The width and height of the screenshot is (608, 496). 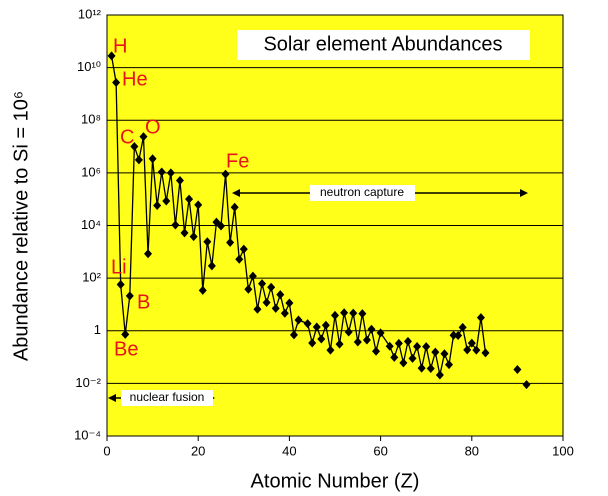 What do you see at coordinates (91, 224) in the screenshot?
I see `y-tick-label: 10⁴` at bounding box center [91, 224].